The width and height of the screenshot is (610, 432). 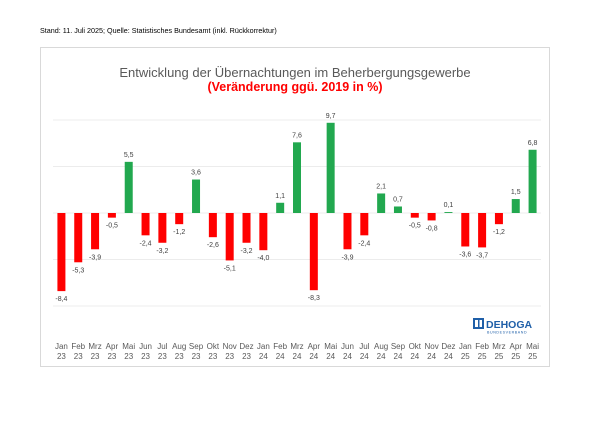 I want to click on category-tick-label: Nov 23, so click(x=230, y=351).